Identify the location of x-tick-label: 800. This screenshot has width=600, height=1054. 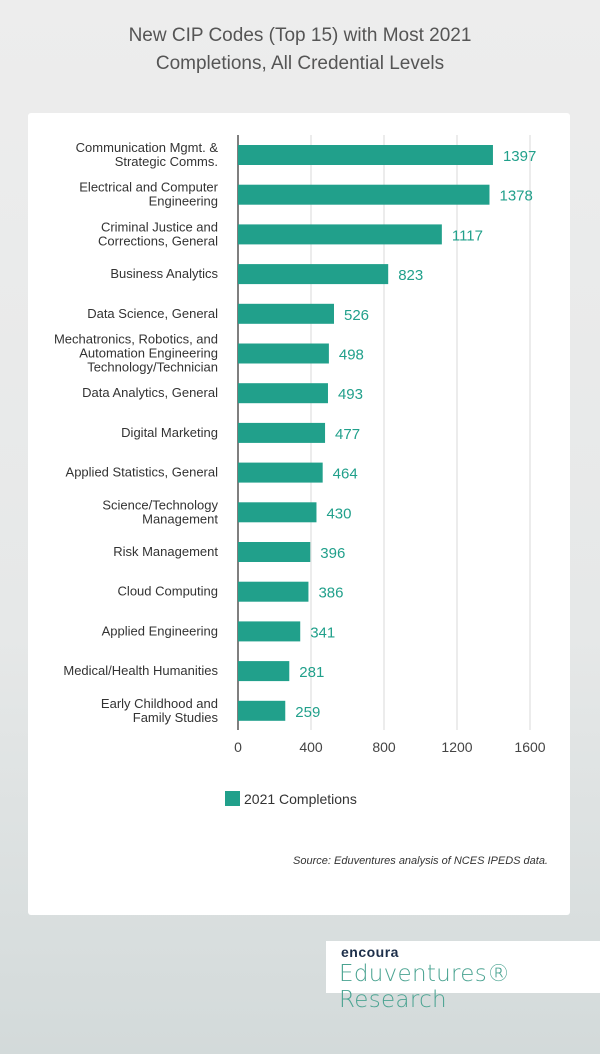
(384, 747).